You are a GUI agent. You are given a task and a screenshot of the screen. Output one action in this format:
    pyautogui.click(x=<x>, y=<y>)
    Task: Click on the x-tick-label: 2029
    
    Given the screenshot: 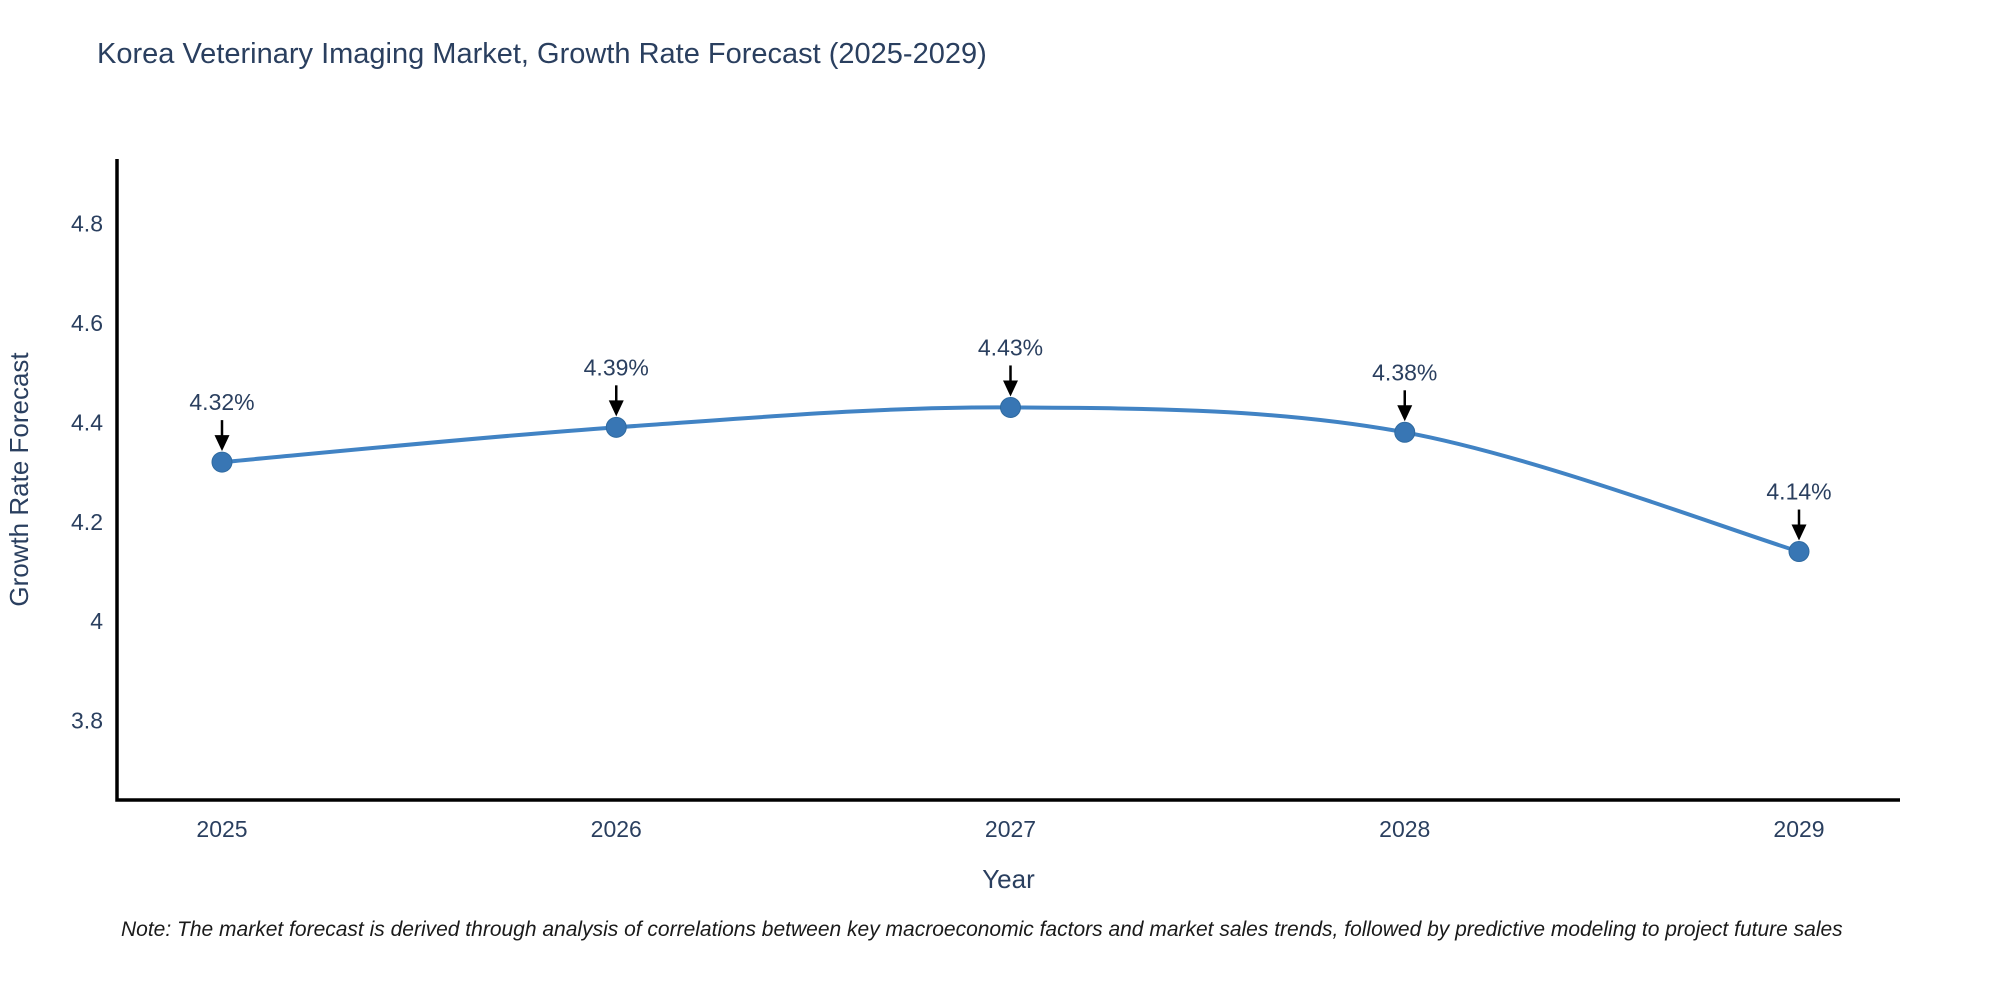 What is the action you would take?
    pyautogui.click(x=1798, y=829)
    